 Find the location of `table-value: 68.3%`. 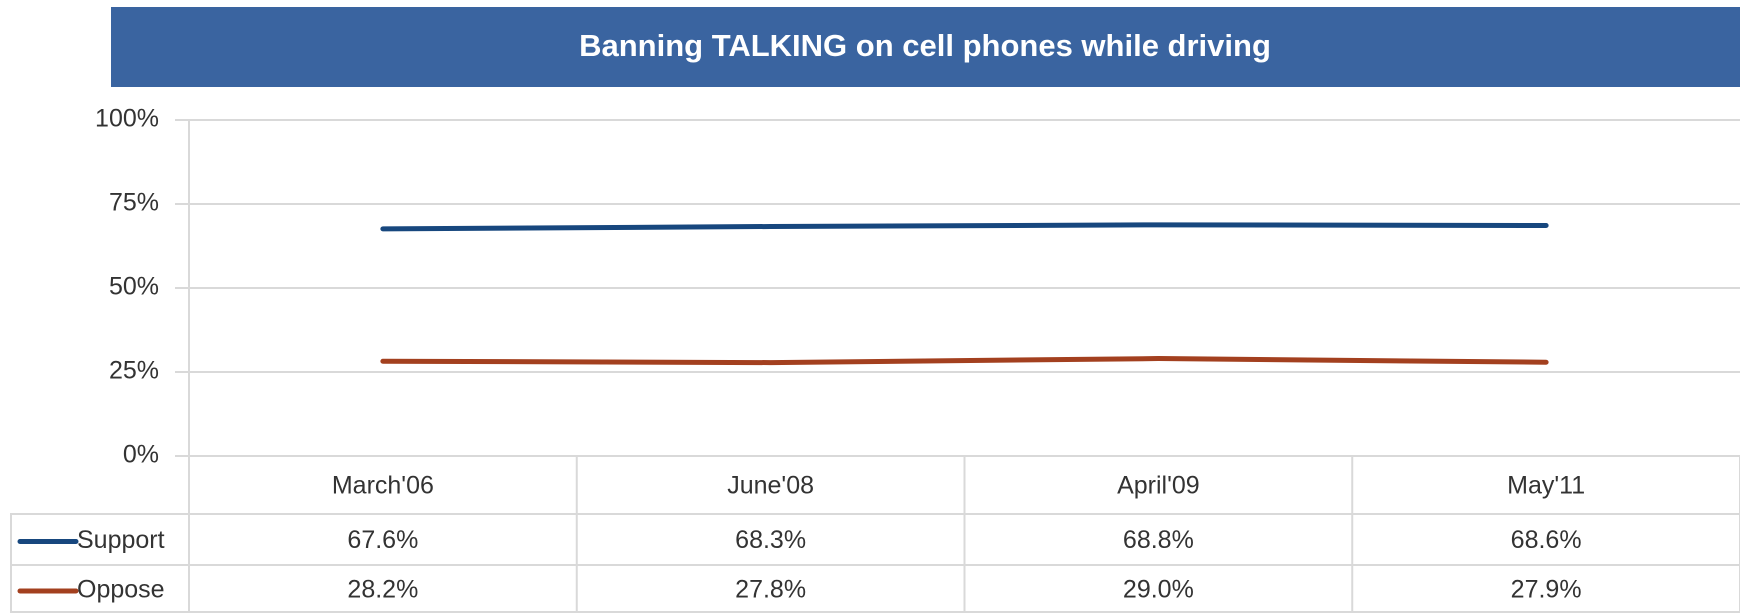

table-value: 68.3% is located at coordinates (770, 540).